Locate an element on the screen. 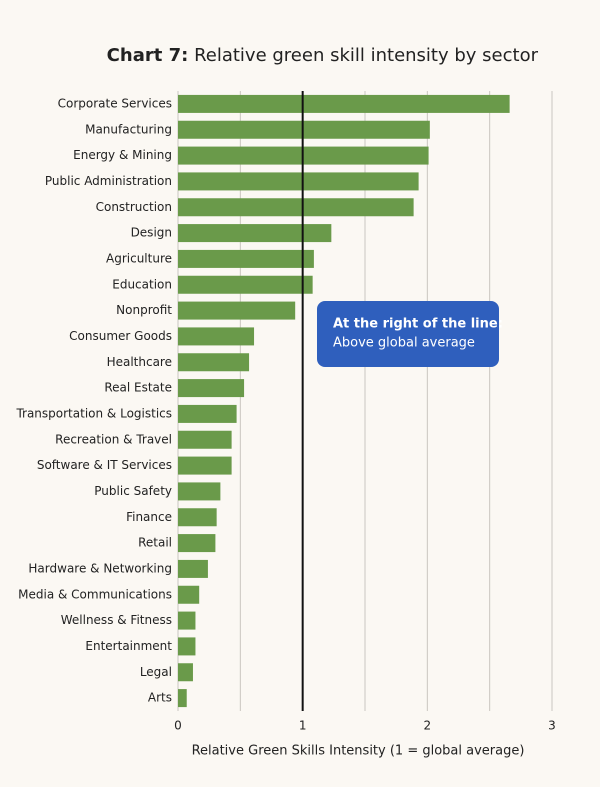 The height and width of the screenshot is (787, 600). y-tick-label: Consumer Goods is located at coordinates (120, 336).